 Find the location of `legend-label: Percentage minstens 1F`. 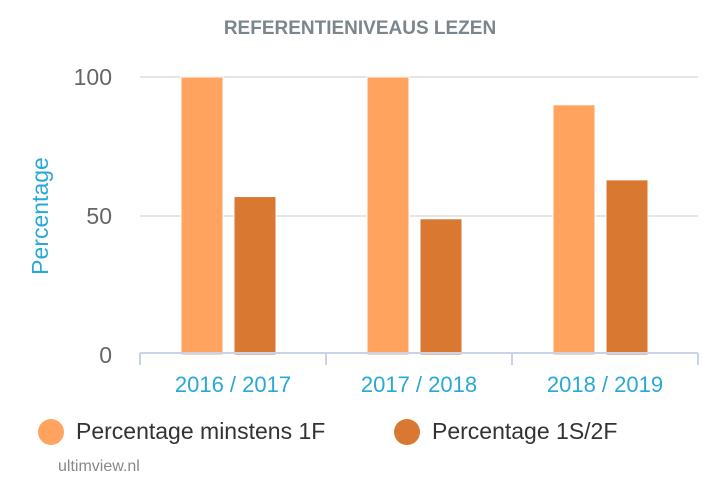

legend-label: Percentage minstens 1F is located at coordinates (201, 431).